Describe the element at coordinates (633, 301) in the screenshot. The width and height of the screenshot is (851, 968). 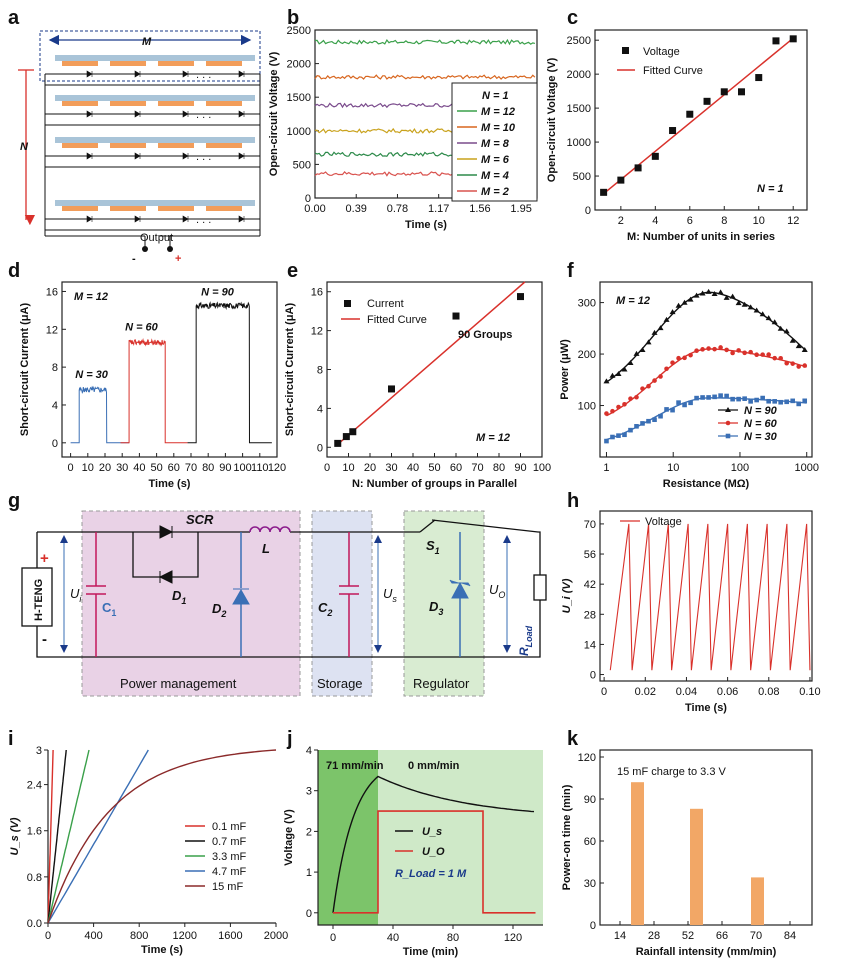
I see `annotation: M = 12` at that location.